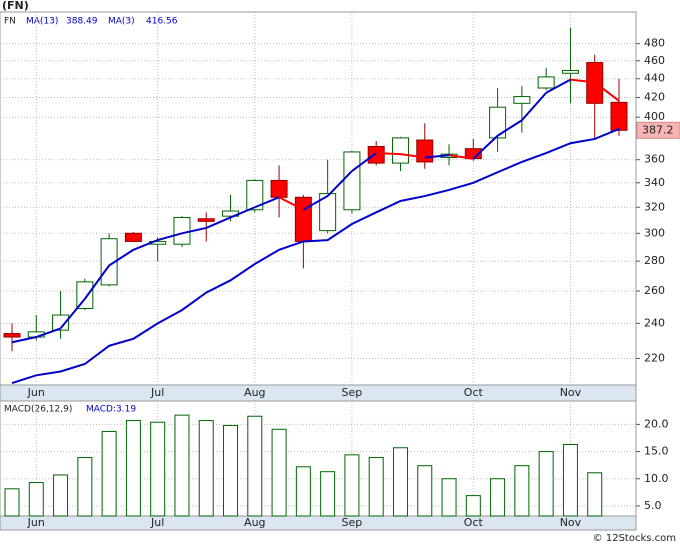  Describe the element at coordinates (10, 22) in the screenshot. I see `legend-symbol: FN` at that location.